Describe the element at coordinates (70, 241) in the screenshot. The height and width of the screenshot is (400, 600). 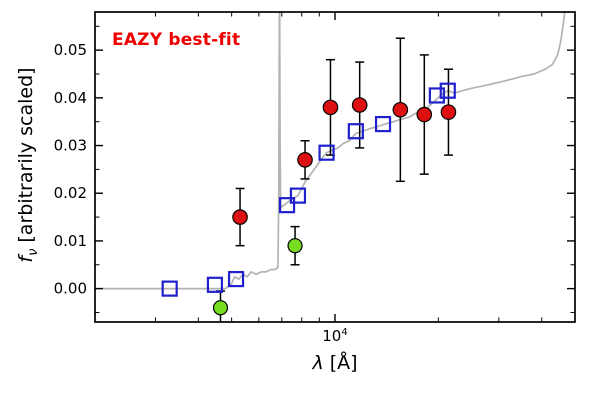
I see `y-tick-label: 0.01` at that location.